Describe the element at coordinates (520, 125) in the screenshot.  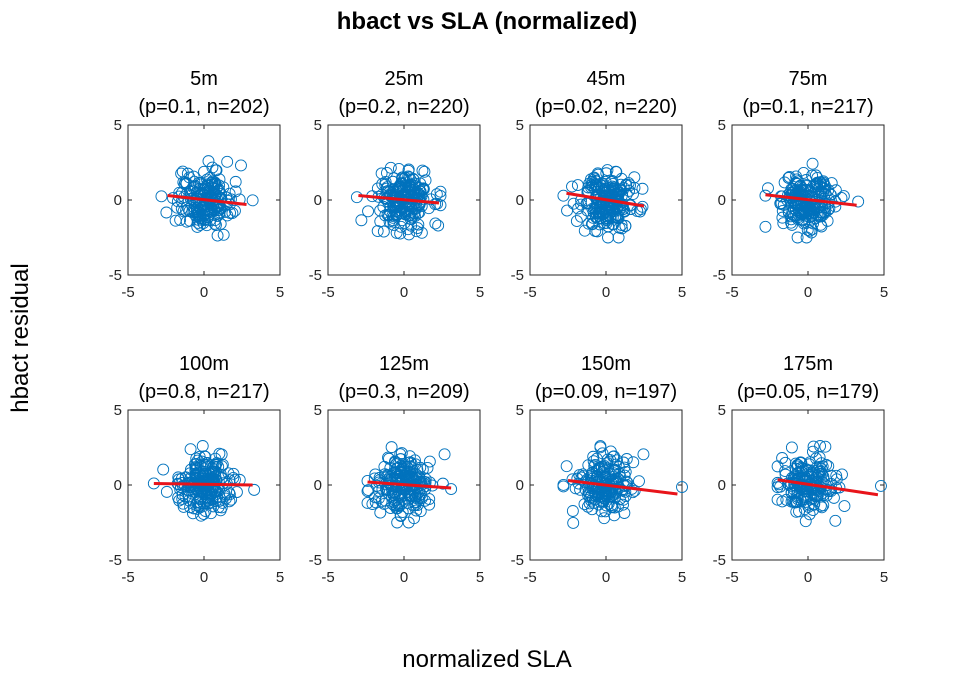
I see `y-tick-label: 5` at that location.